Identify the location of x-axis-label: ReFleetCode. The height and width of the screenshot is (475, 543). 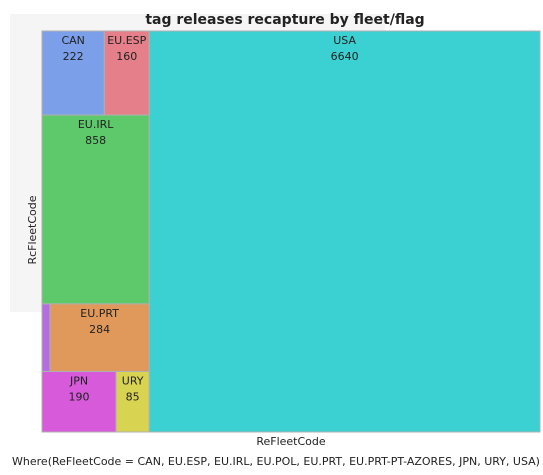
(291, 441).